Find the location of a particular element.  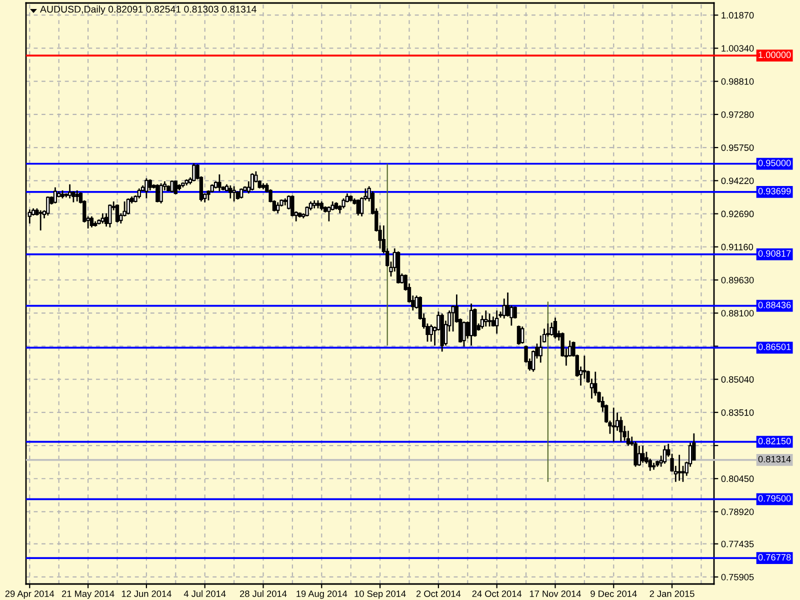

ref-line-label: 0.90817 is located at coordinates (774, 253).